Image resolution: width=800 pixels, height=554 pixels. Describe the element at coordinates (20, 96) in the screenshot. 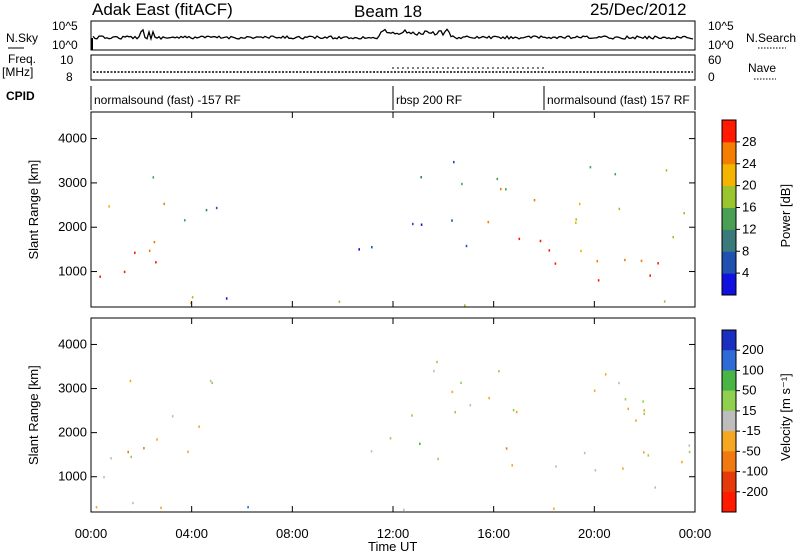

I see `cpid-label: CPID` at that location.